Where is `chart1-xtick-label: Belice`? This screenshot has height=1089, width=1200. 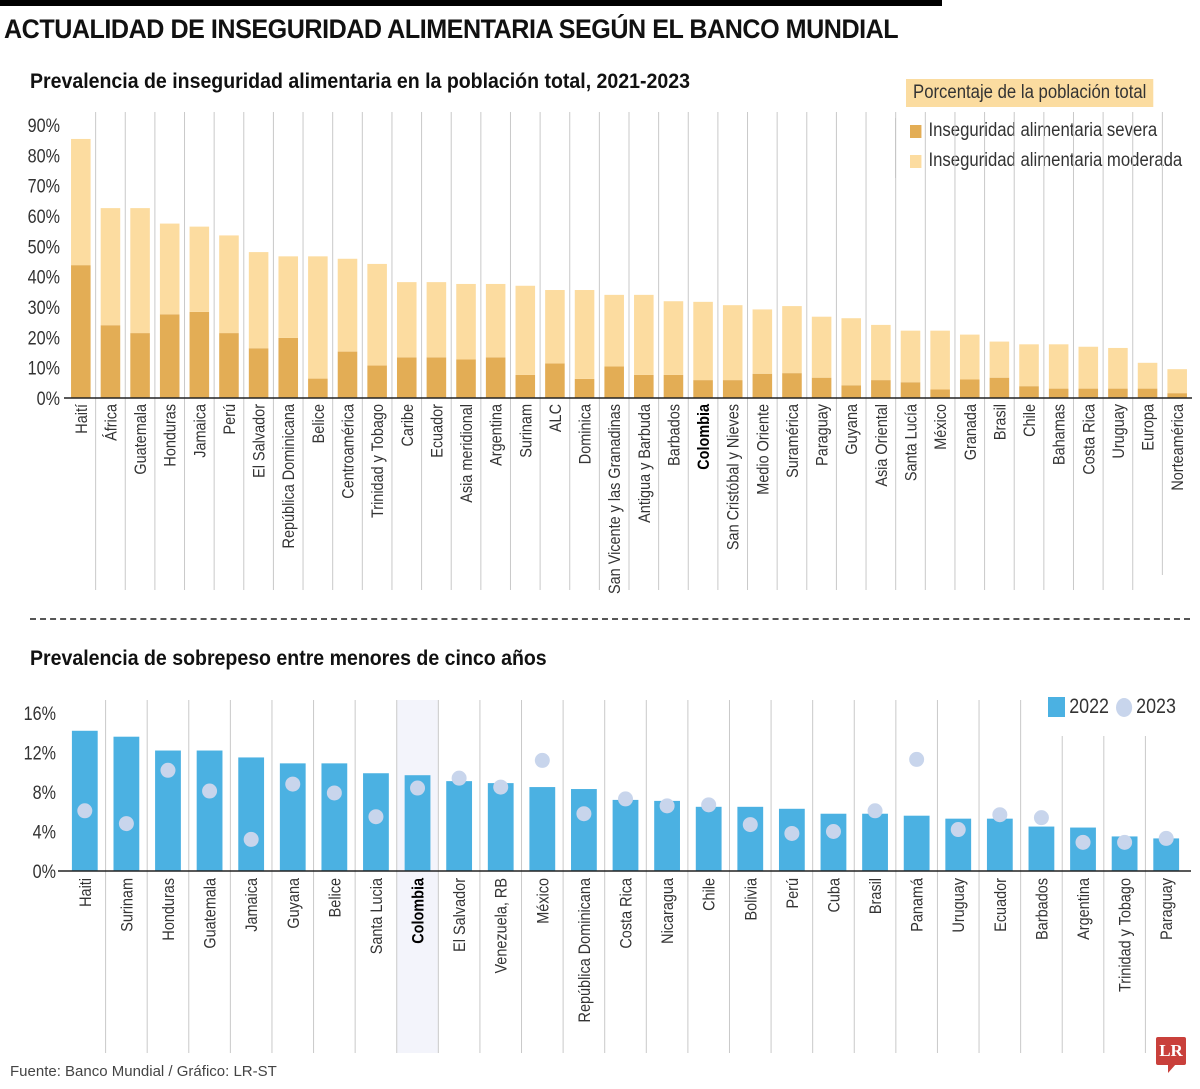 chart1-xtick-label: Belice is located at coordinates (319, 424).